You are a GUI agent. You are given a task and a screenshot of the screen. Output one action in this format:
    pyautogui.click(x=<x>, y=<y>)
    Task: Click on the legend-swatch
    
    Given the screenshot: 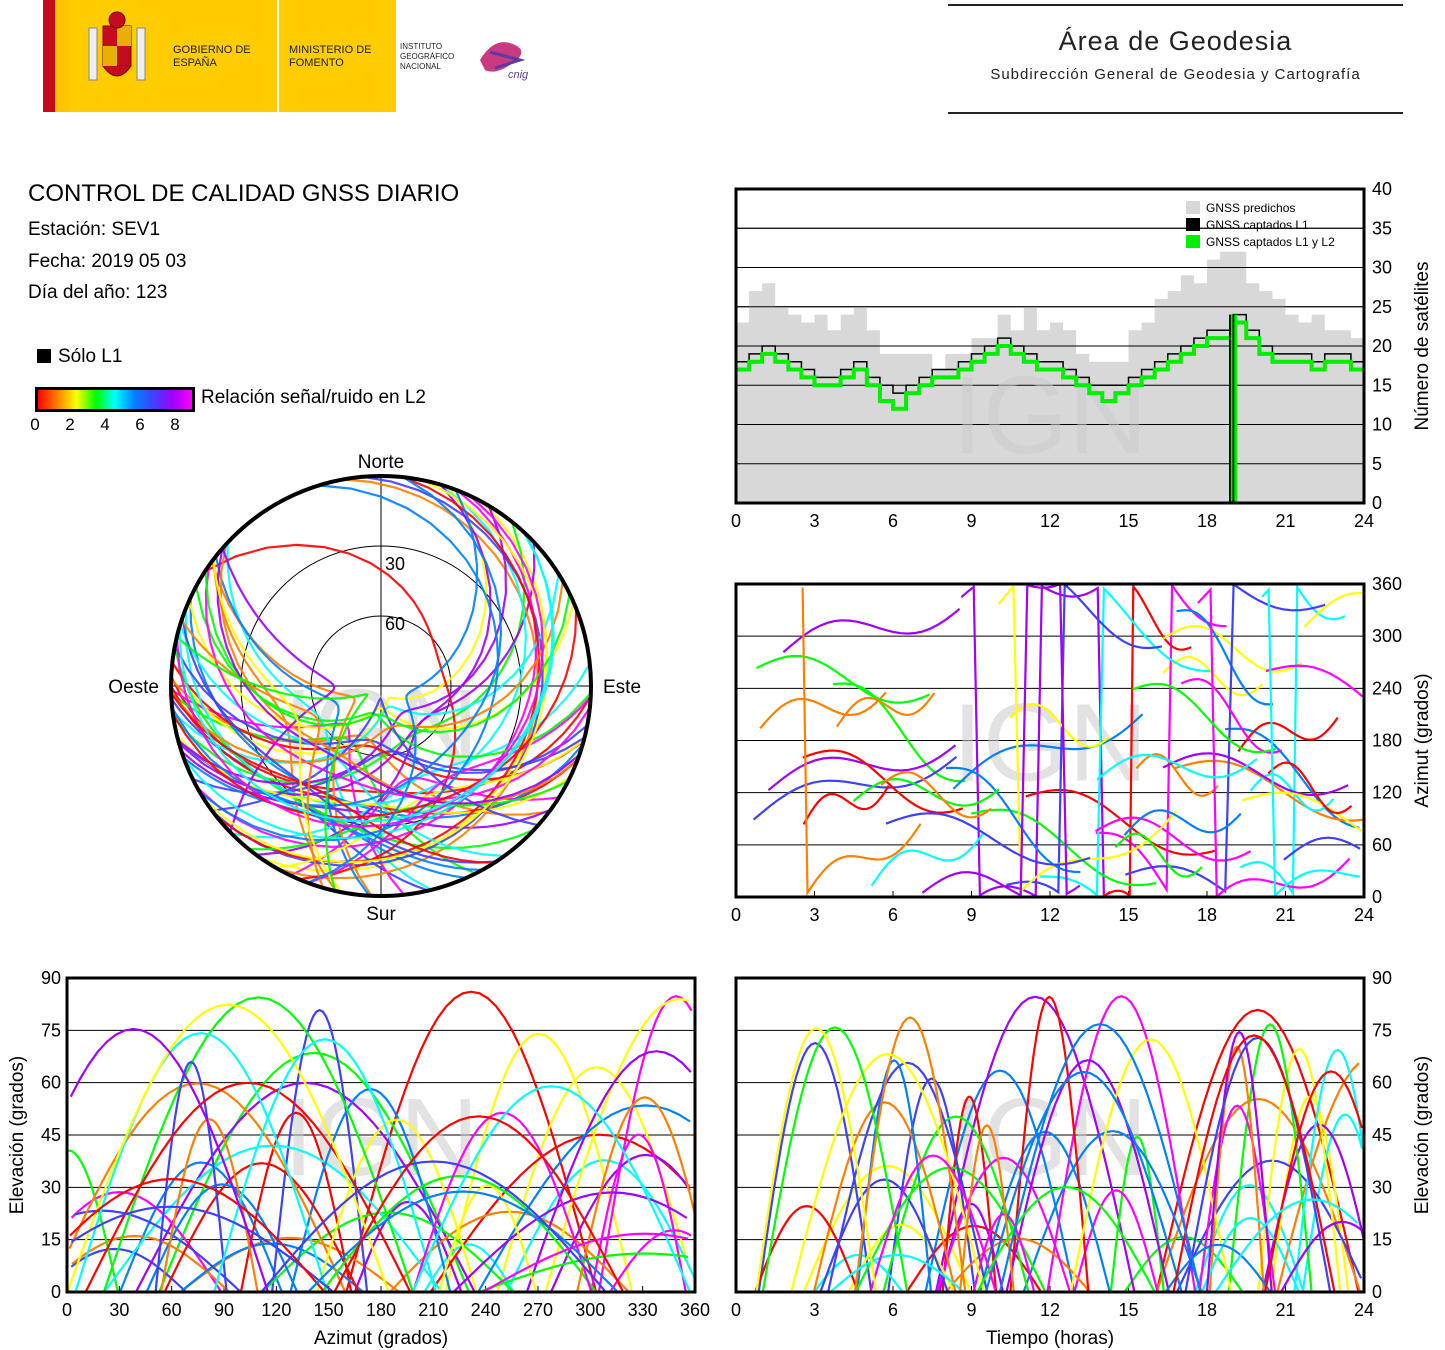 What is the action you would take?
    pyautogui.click(x=1193, y=224)
    